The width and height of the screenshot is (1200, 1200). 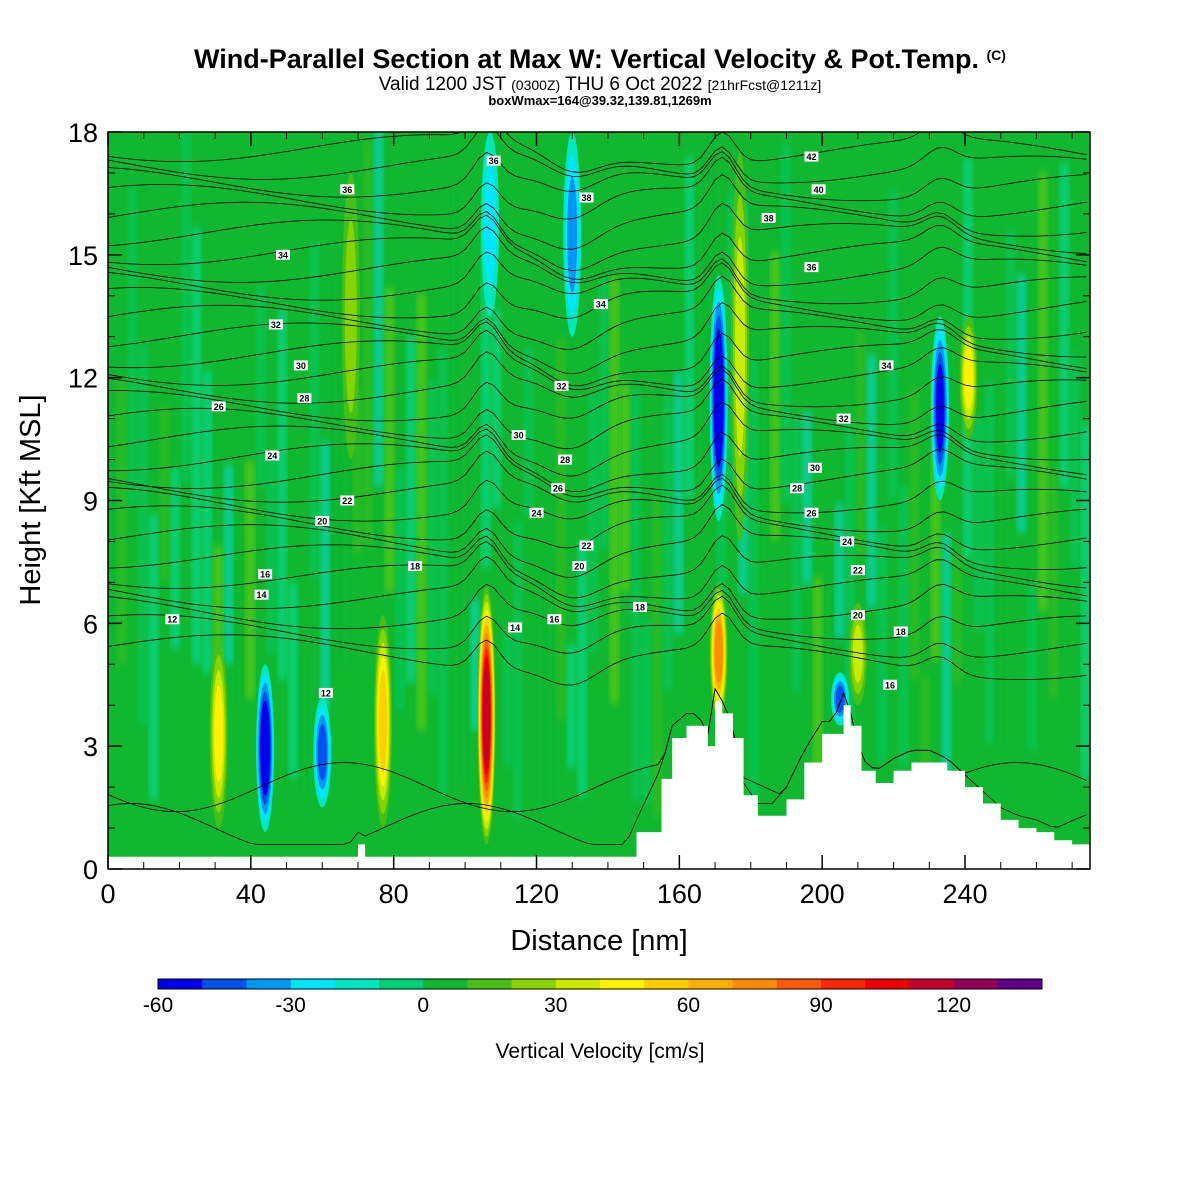 I want to click on copyright-mark: (C), so click(x=996, y=55).